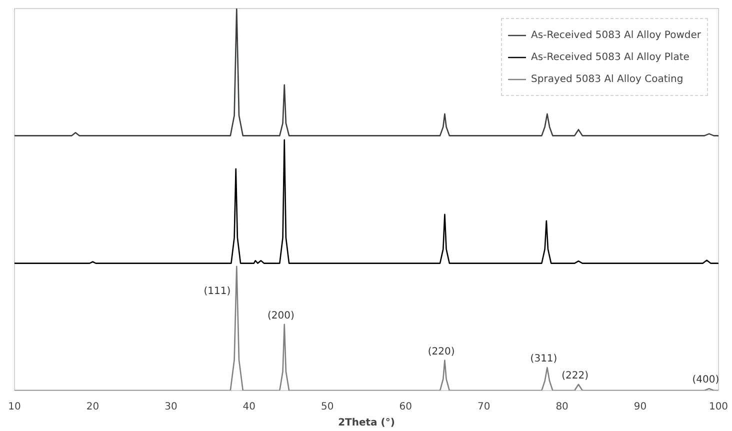 The height and width of the screenshot is (431, 732). Describe the element at coordinates (405, 407) in the screenshot. I see `x-tick-label: 60` at that location.